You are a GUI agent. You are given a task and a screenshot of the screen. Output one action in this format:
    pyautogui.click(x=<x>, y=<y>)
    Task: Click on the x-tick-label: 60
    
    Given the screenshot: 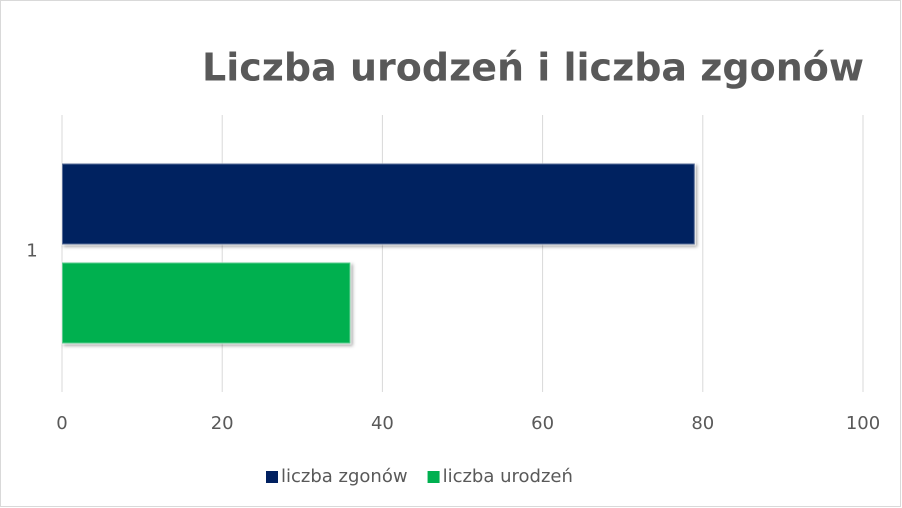 What is the action you would take?
    pyautogui.click(x=542, y=423)
    